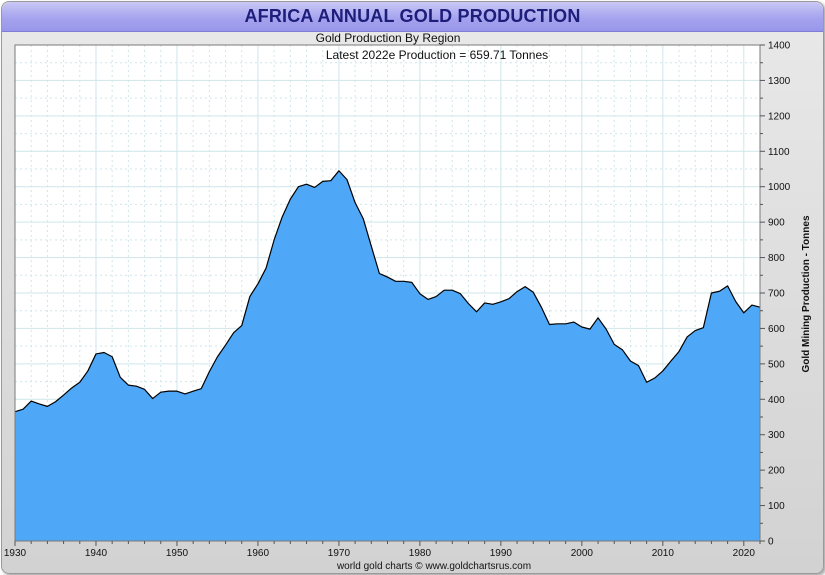 This screenshot has height=575, width=825. Describe the element at coordinates (776, 506) in the screenshot. I see `y-tick-label: 100` at that location.